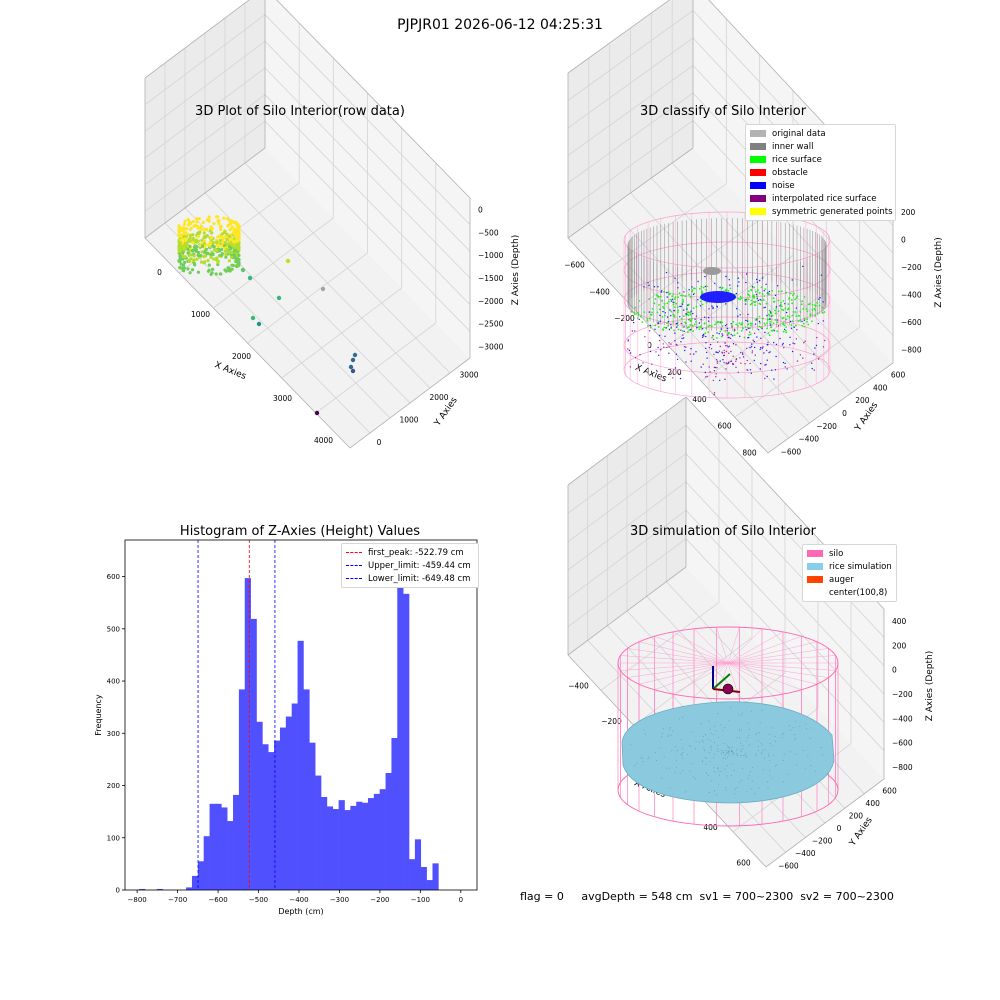 Image resolution: width=1000 pixels, height=1000 pixels. What do you see at coordinates (113, 577) in the screenshot?
I see `y-tick-label: 600` at bounding box center [113, 577].